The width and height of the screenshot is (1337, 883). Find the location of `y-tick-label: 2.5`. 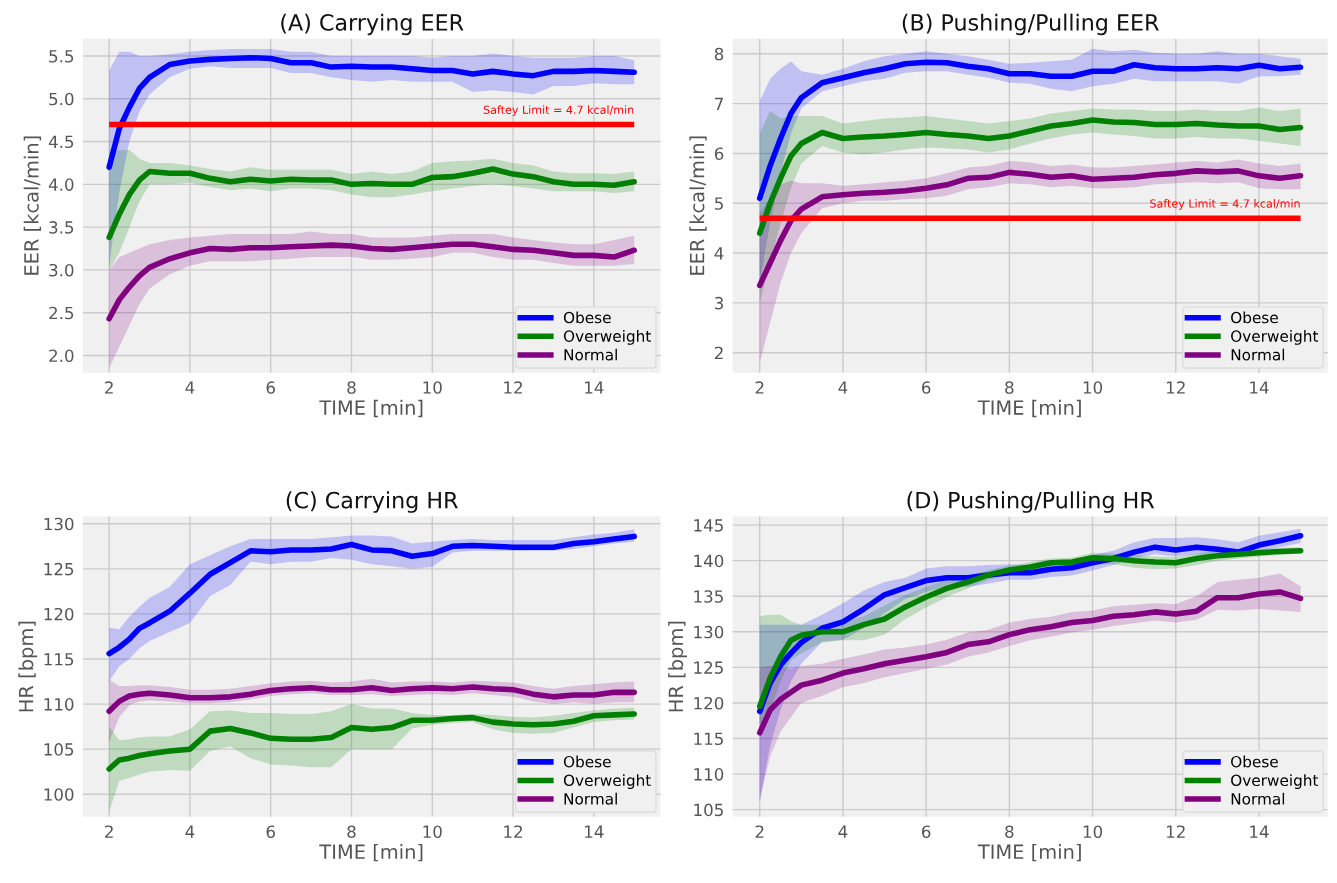

y-tick-label: 2.5 is located at coordinates (61, 313).